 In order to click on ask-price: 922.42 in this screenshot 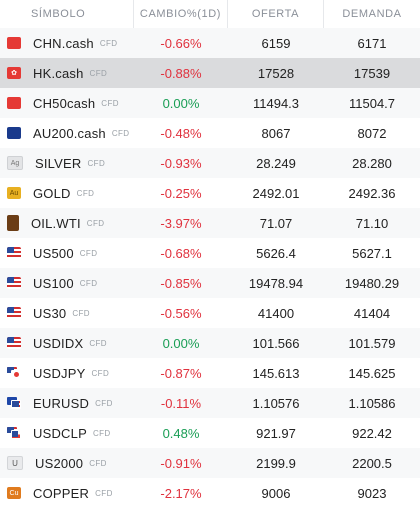, I will do `click(372, 433)`.